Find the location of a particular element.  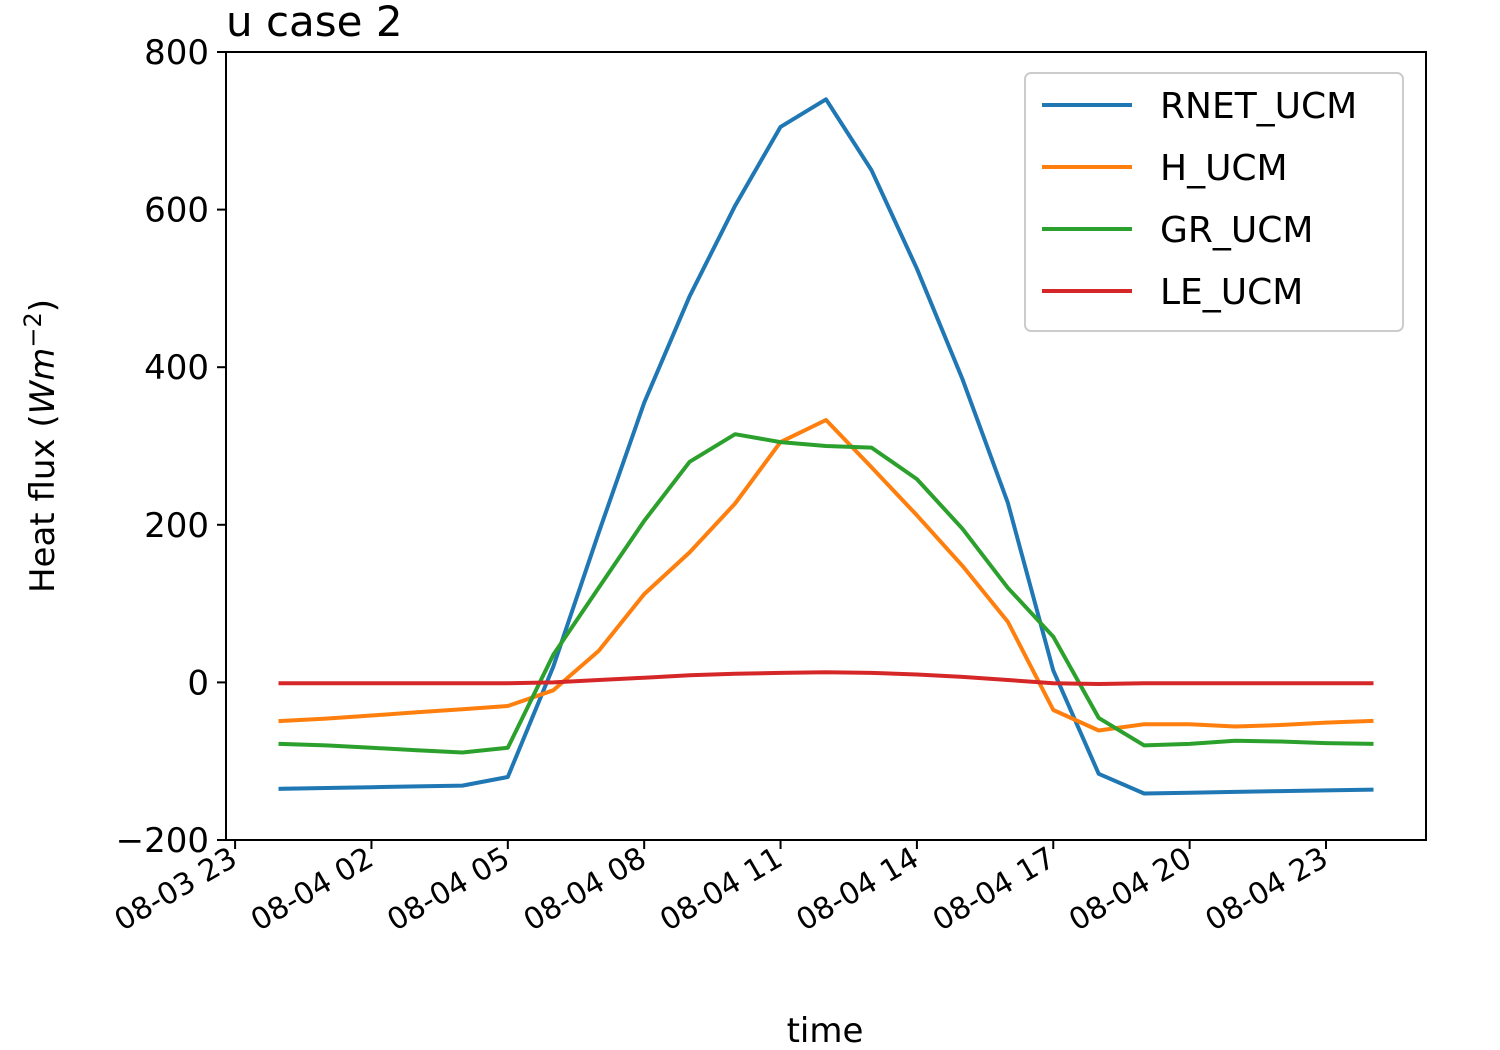

legend-box is located at coordinates (1214, 202).